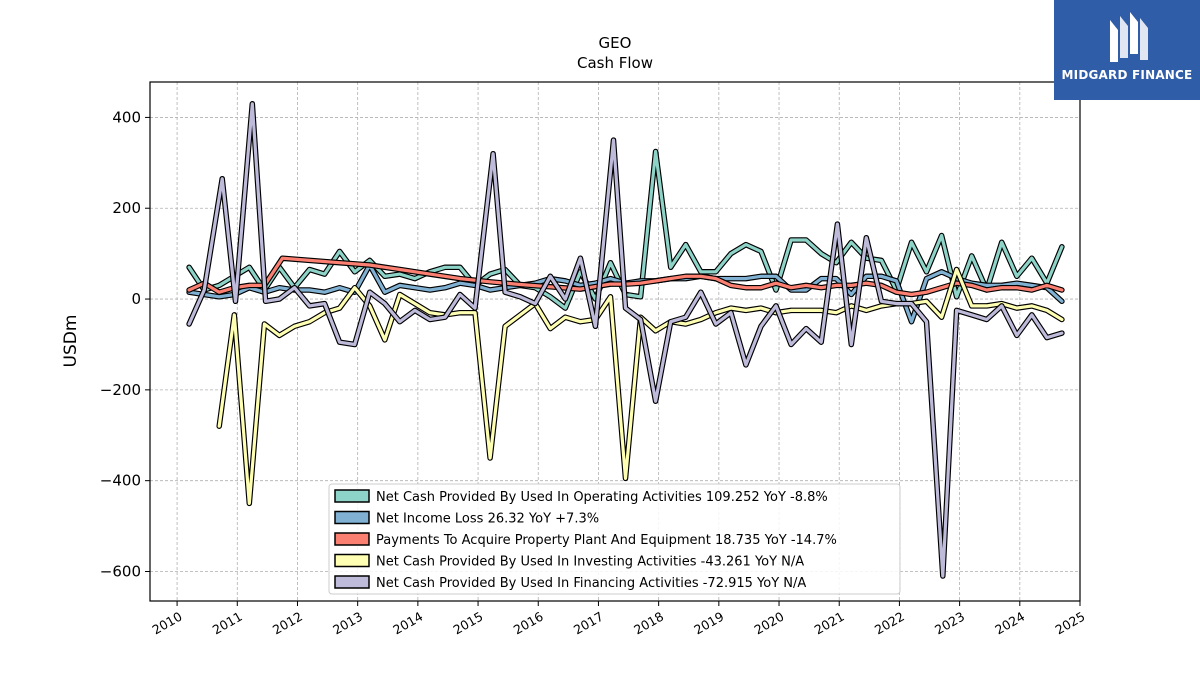 The image size is (1200, 675). What do you see at coordinates (1129, 37) in the screenshot?
I see `midgard-logo-icon` at bounding box center [1129, 37].